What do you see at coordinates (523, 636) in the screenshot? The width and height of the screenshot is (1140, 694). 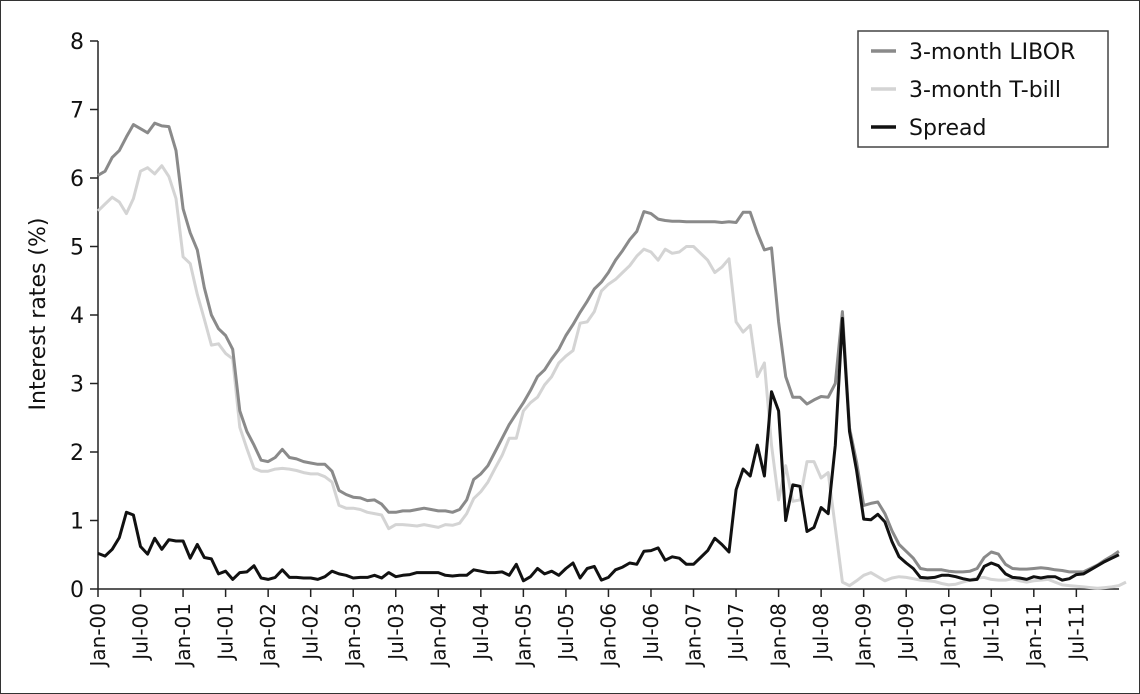 I see `x-tick-label: Jan-05` at bounding box center [523, 636].